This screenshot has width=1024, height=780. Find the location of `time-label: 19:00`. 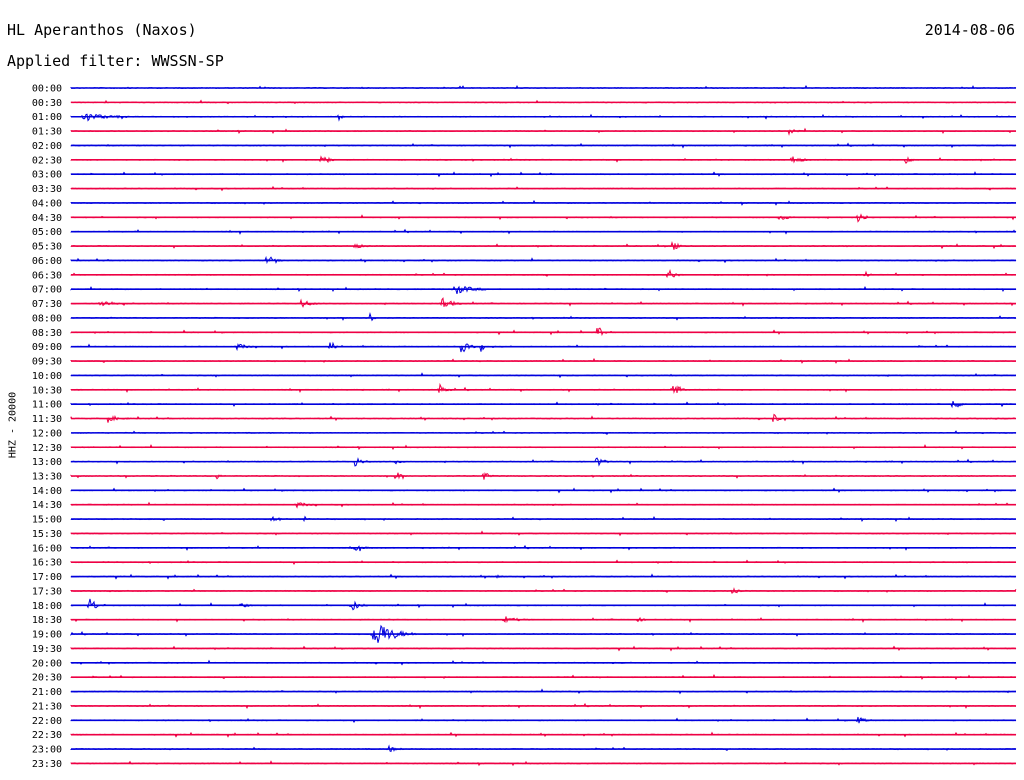

time-label: 19:00 is located at coordinates (47, 635).